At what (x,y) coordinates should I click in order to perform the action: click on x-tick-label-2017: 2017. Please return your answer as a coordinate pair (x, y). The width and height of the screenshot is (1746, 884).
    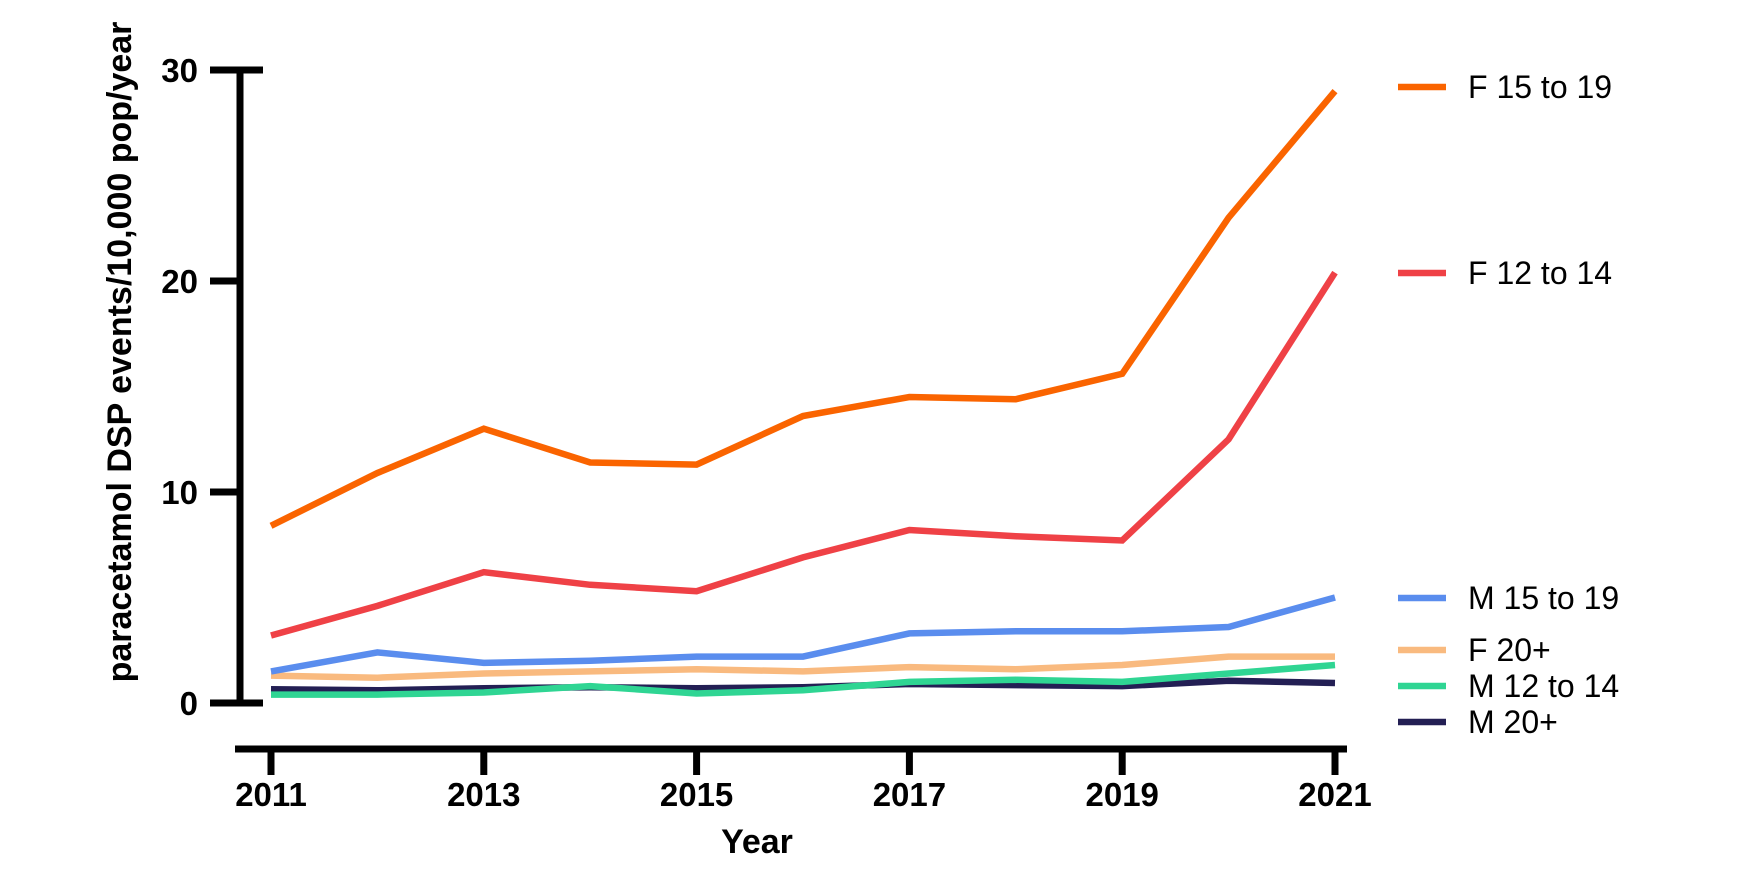
    Looking at the image, I should click on (909, 794).